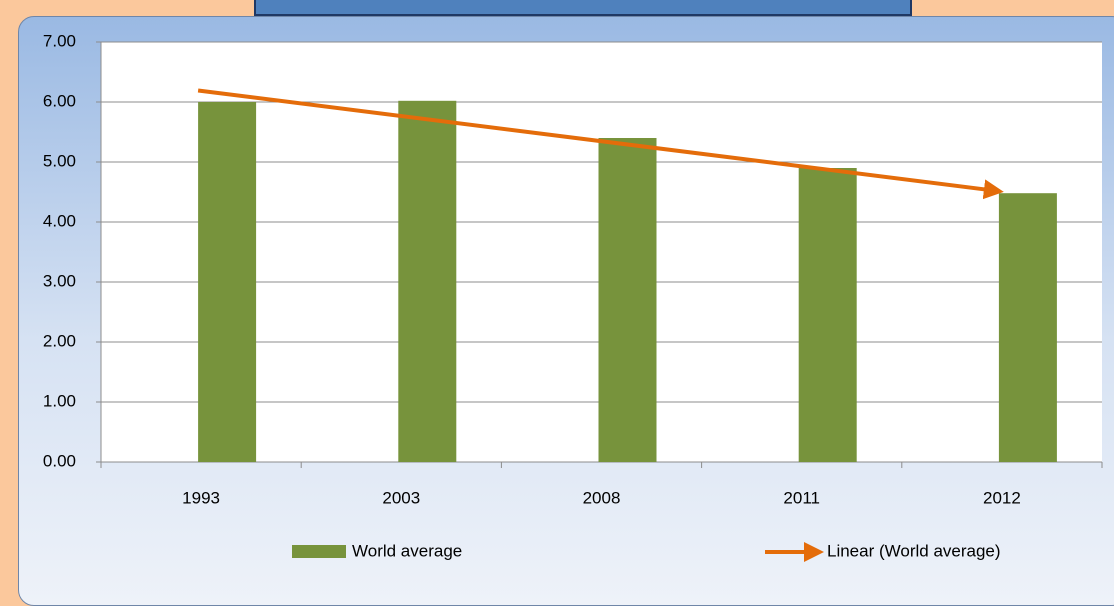 This screenshot has height=606, width=1114. I want to click on y-tick-label: 4.00, so click(59, 220).